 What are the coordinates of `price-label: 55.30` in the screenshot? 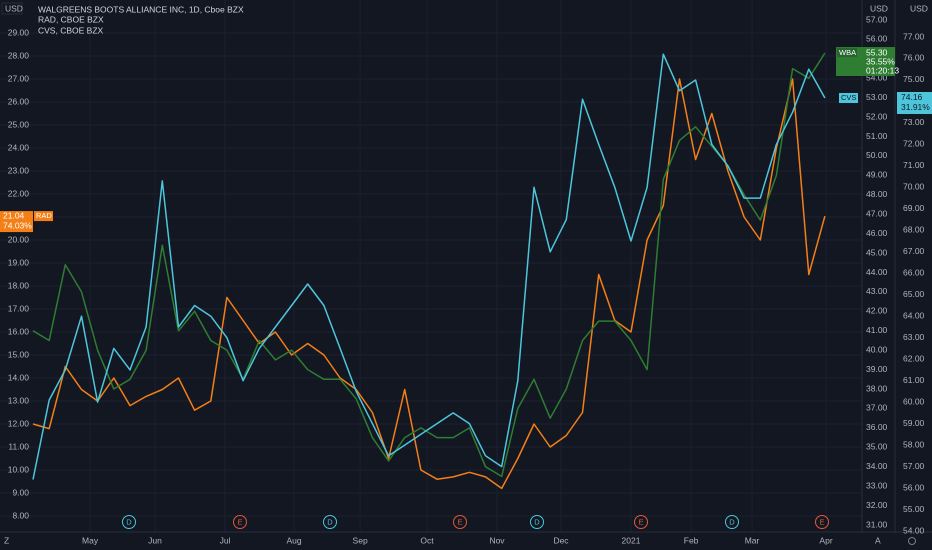 It's located at (877, 52).